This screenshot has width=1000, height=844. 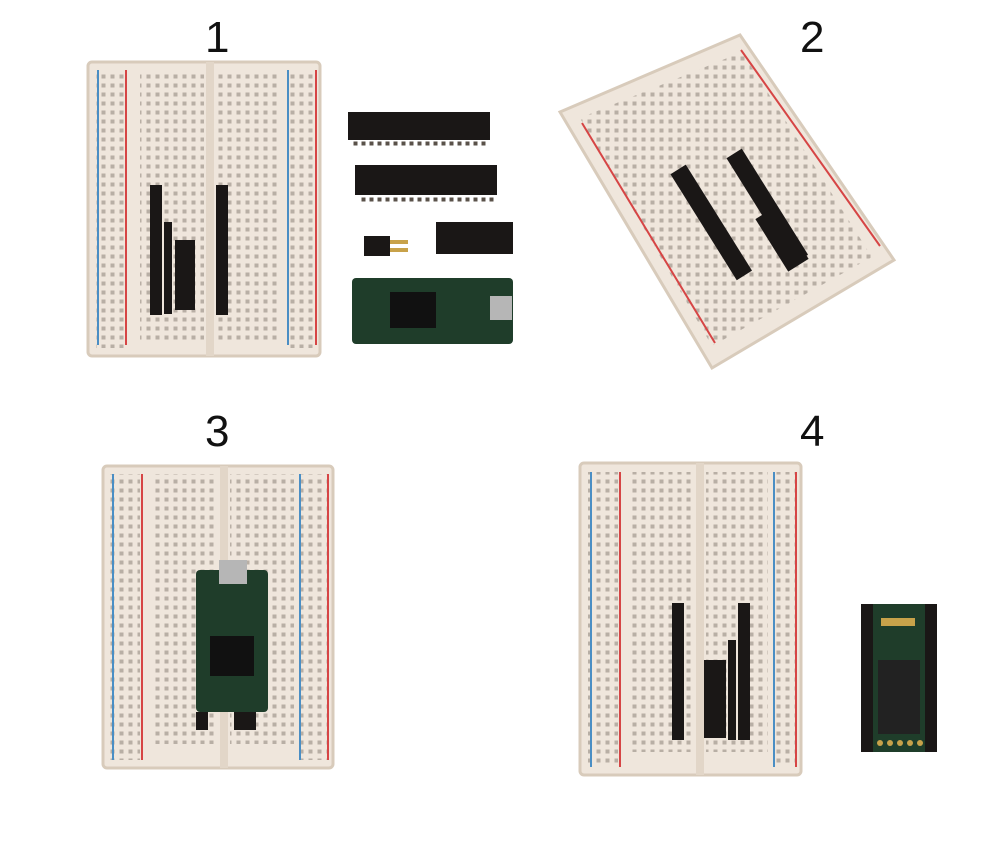 What do you see at coordinates (812, 431) in the screenshot?
I see `step-label-4: 4` at bounding box center [812, 431].